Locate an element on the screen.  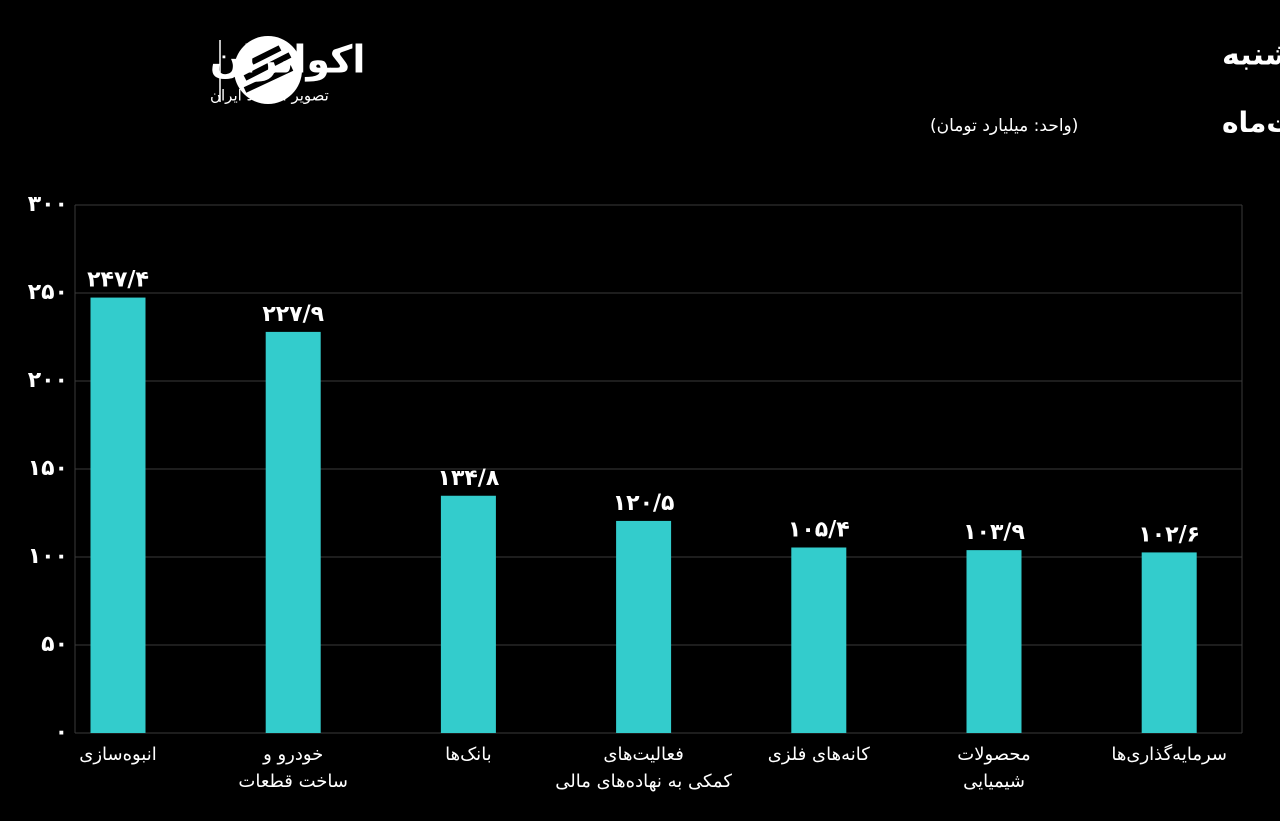
y-tick-label: ۱۰۰ is located at coordinates (48, 556).